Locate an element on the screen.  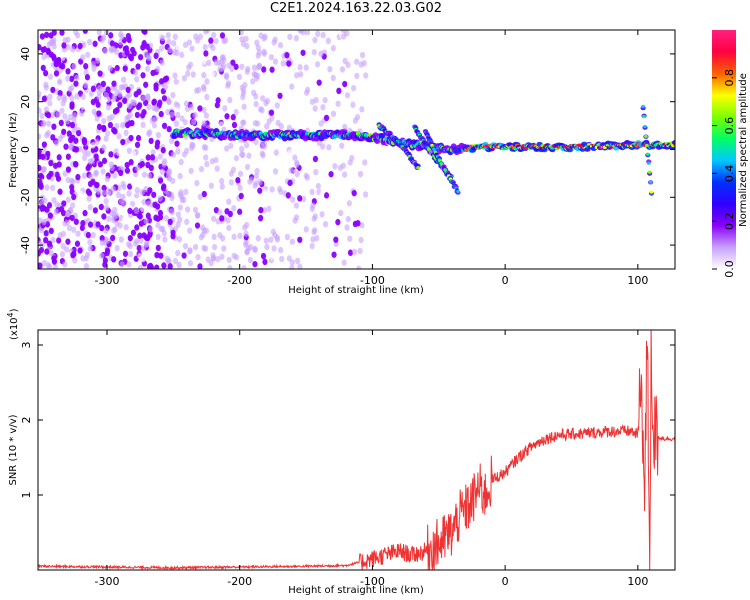
x-tick-label: -200 is located at coordinates (239, 280).